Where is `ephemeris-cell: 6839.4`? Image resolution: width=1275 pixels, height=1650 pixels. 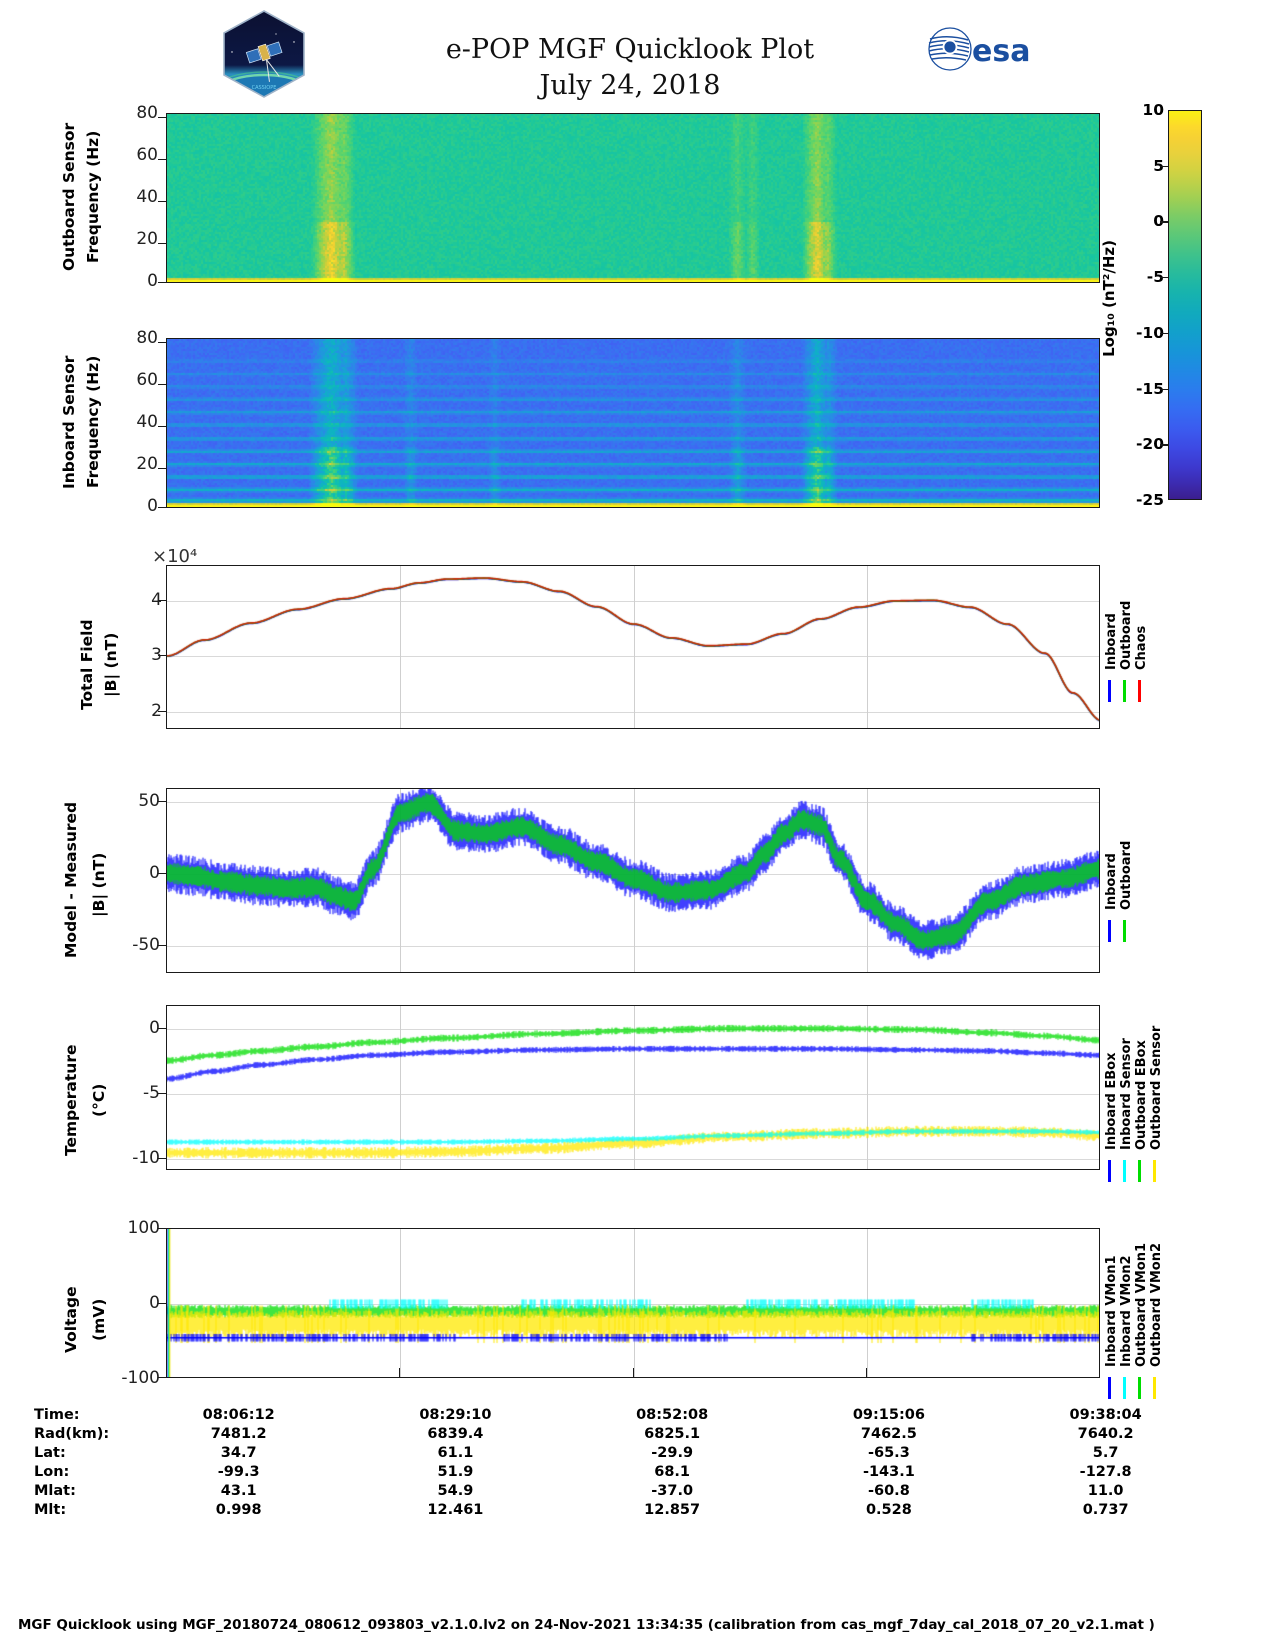
ephemeris-cell: 6839.4 is located at coordinates (455, 1433).